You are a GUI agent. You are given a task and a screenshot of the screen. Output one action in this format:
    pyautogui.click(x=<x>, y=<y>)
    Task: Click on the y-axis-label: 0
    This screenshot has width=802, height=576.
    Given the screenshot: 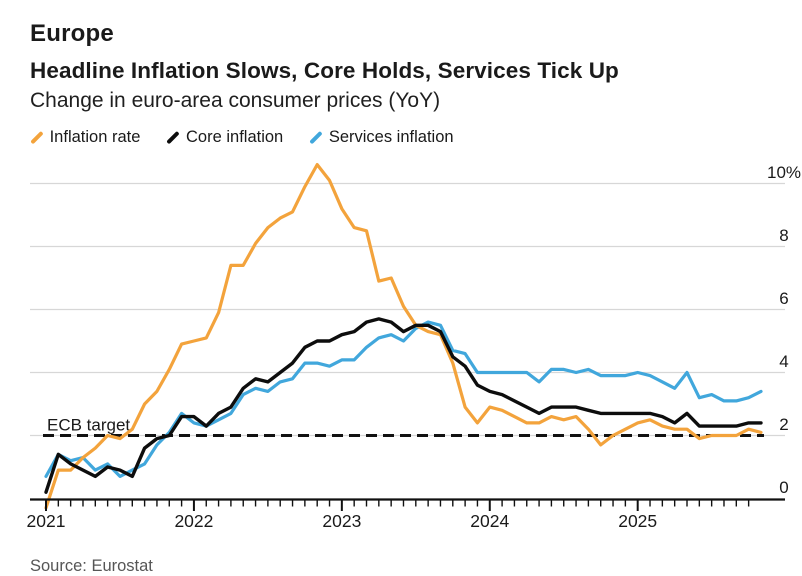 What is the action you would take?
    pyautogui.click(x=783, y=487)
    